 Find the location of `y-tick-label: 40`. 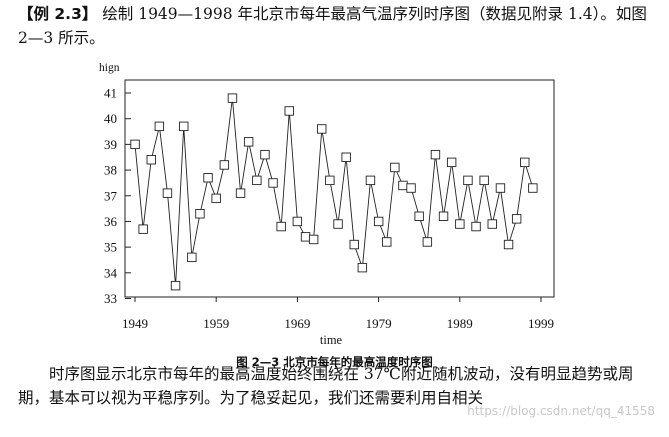

y-tick-label: 40 is located at coordinates (110, 118).